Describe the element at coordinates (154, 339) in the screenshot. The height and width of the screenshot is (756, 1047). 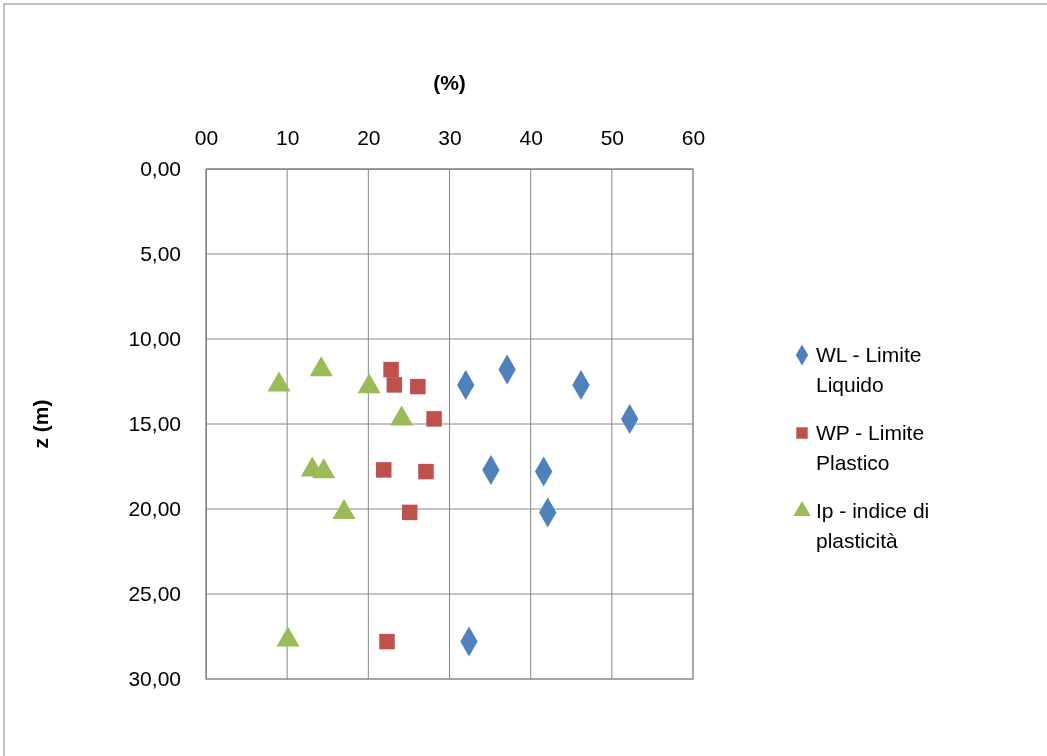
I see `y-tick-label: 10,00` at that location.